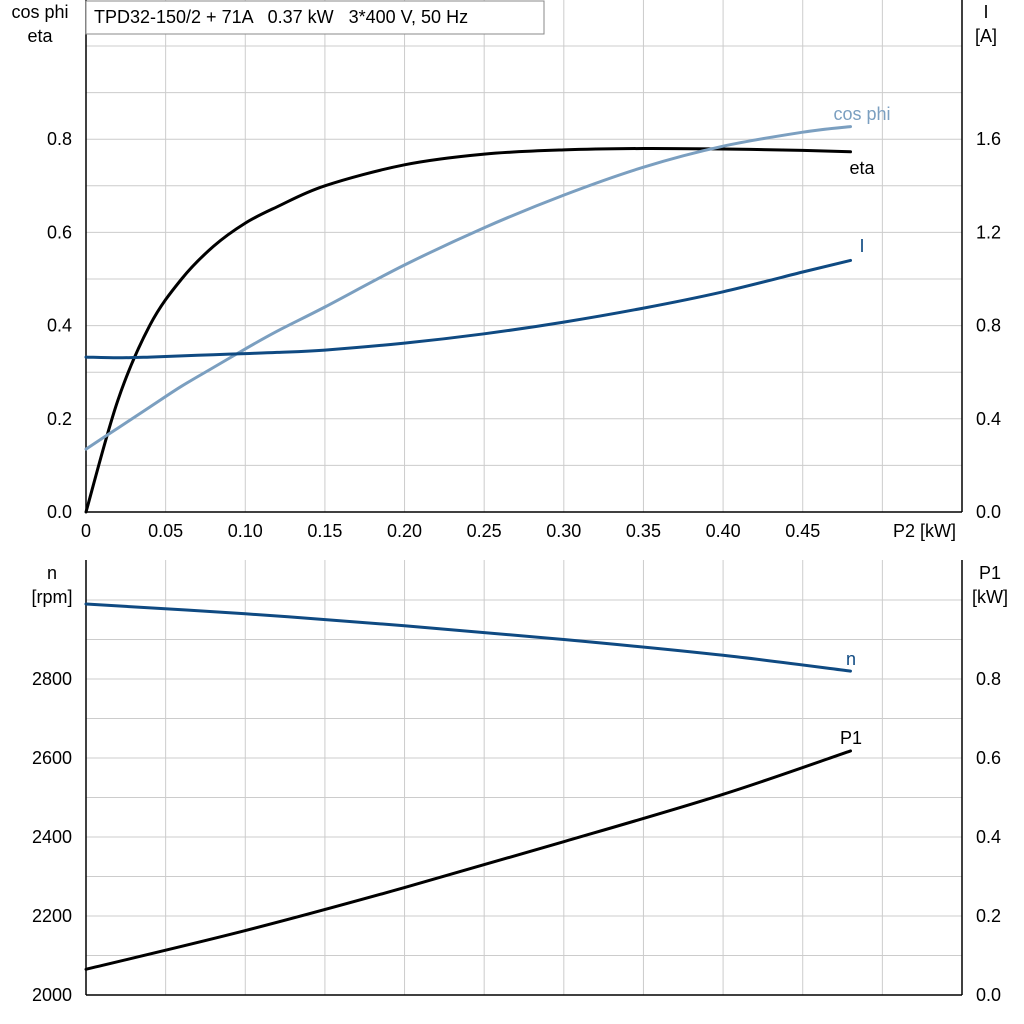  Describe the element at coordinates (988, 419) in the screenshot. I see `top-right-tick-label: 0.4` at that location.